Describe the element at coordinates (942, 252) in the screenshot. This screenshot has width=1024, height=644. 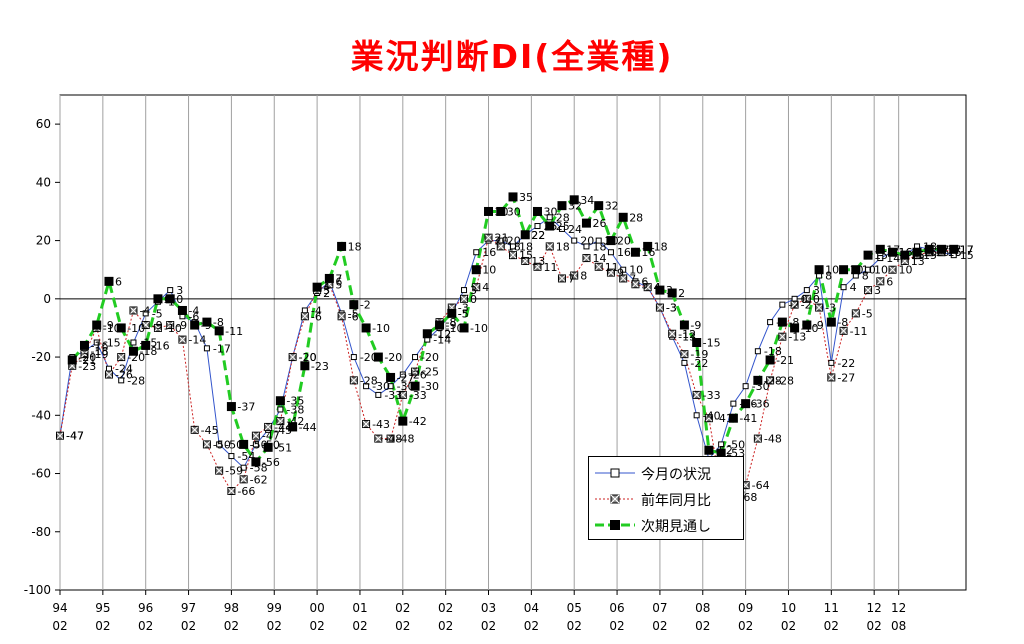
I see `data-label-series-2: 16` at that location.